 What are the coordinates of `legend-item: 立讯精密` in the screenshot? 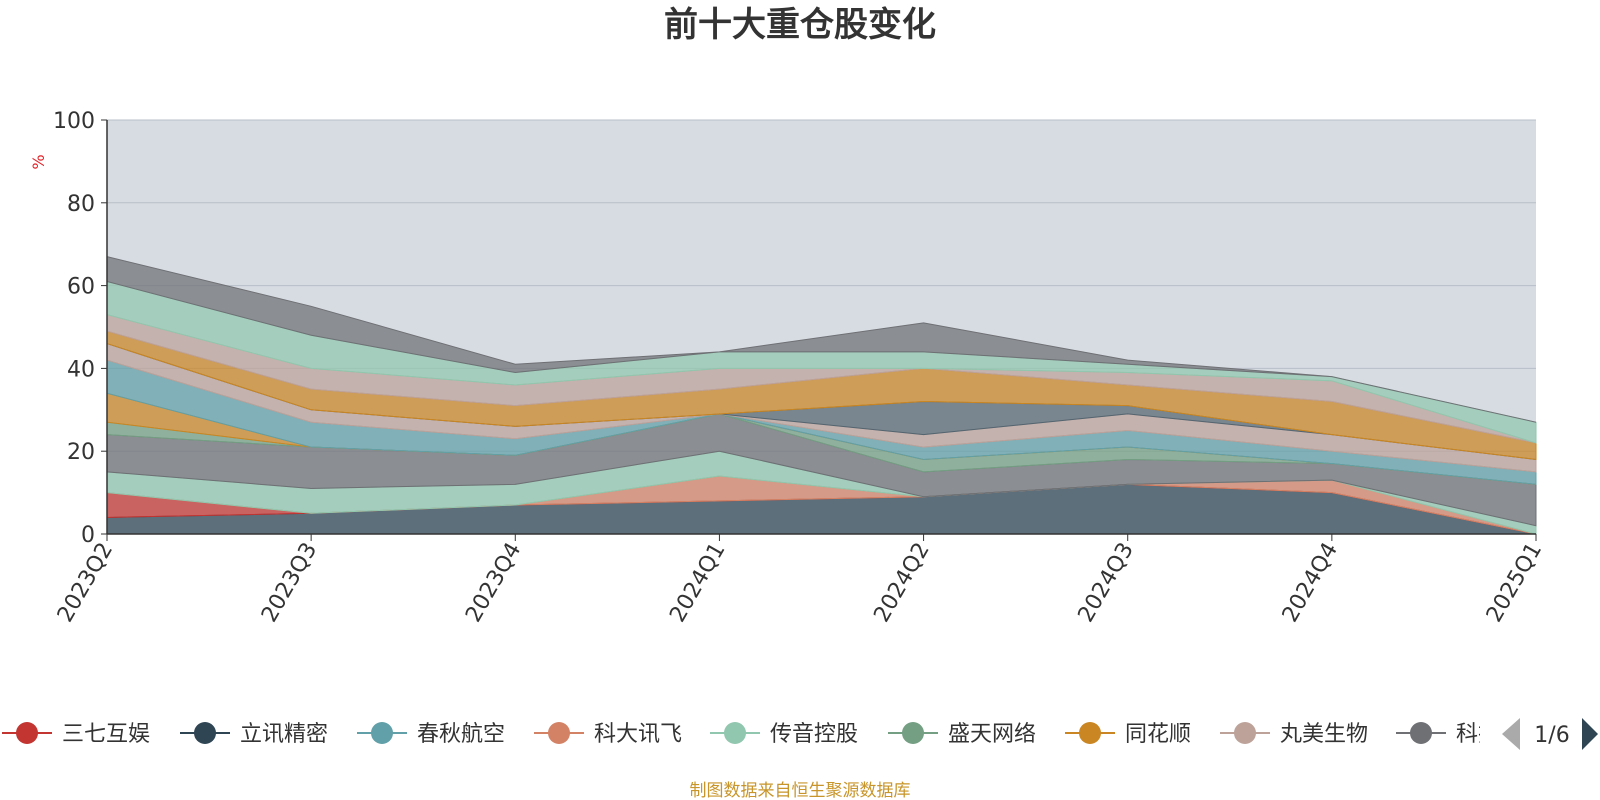 It's located at (254, 734).